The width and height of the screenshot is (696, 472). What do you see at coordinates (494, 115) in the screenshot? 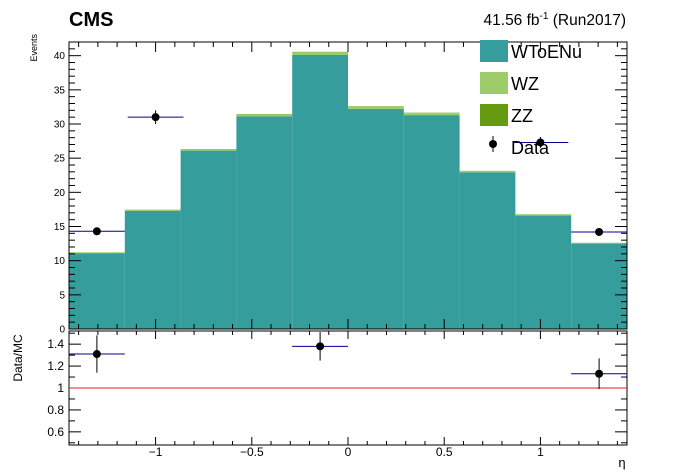
I see `legend-swatch-zz` at bounding box center [494, 115].